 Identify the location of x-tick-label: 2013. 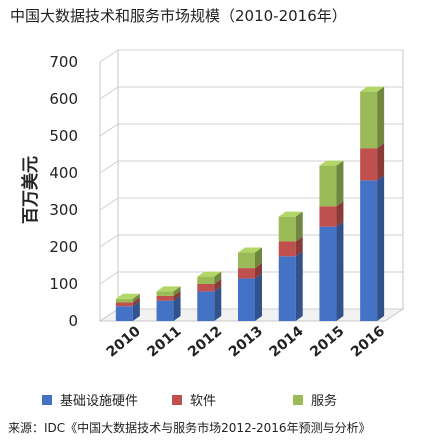
(246, 341).